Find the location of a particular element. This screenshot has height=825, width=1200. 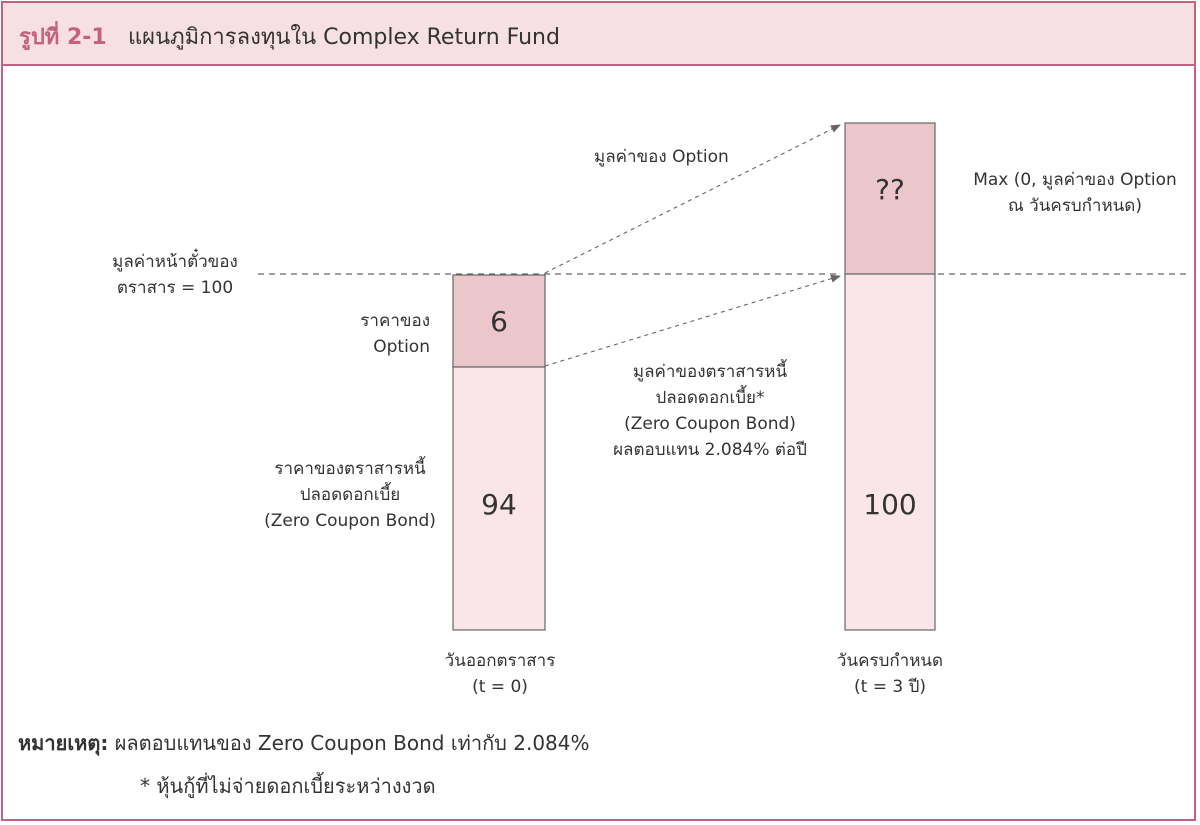

figure-label: รูปที่ 2-1 is located at coordinates (63, 37).